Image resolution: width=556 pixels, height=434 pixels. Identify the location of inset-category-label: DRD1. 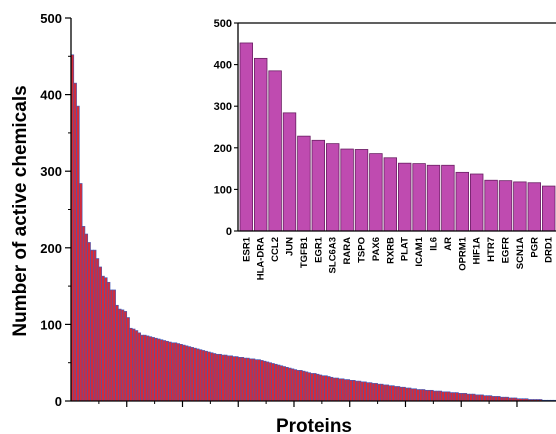
(549, 249).